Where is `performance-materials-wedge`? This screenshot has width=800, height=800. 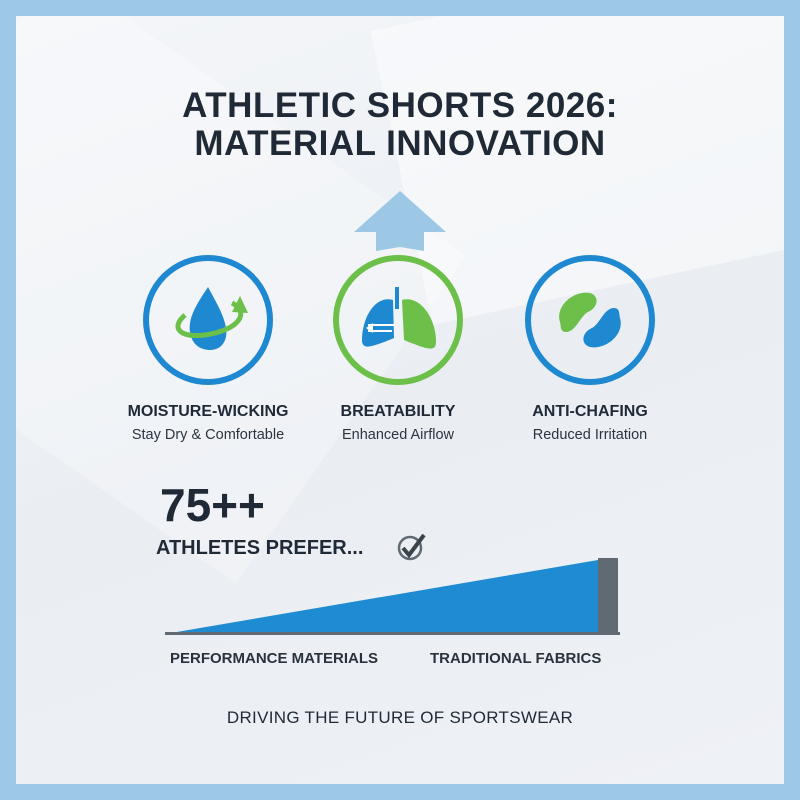
performance-materials-wedge is located at coordinates (381, 597).